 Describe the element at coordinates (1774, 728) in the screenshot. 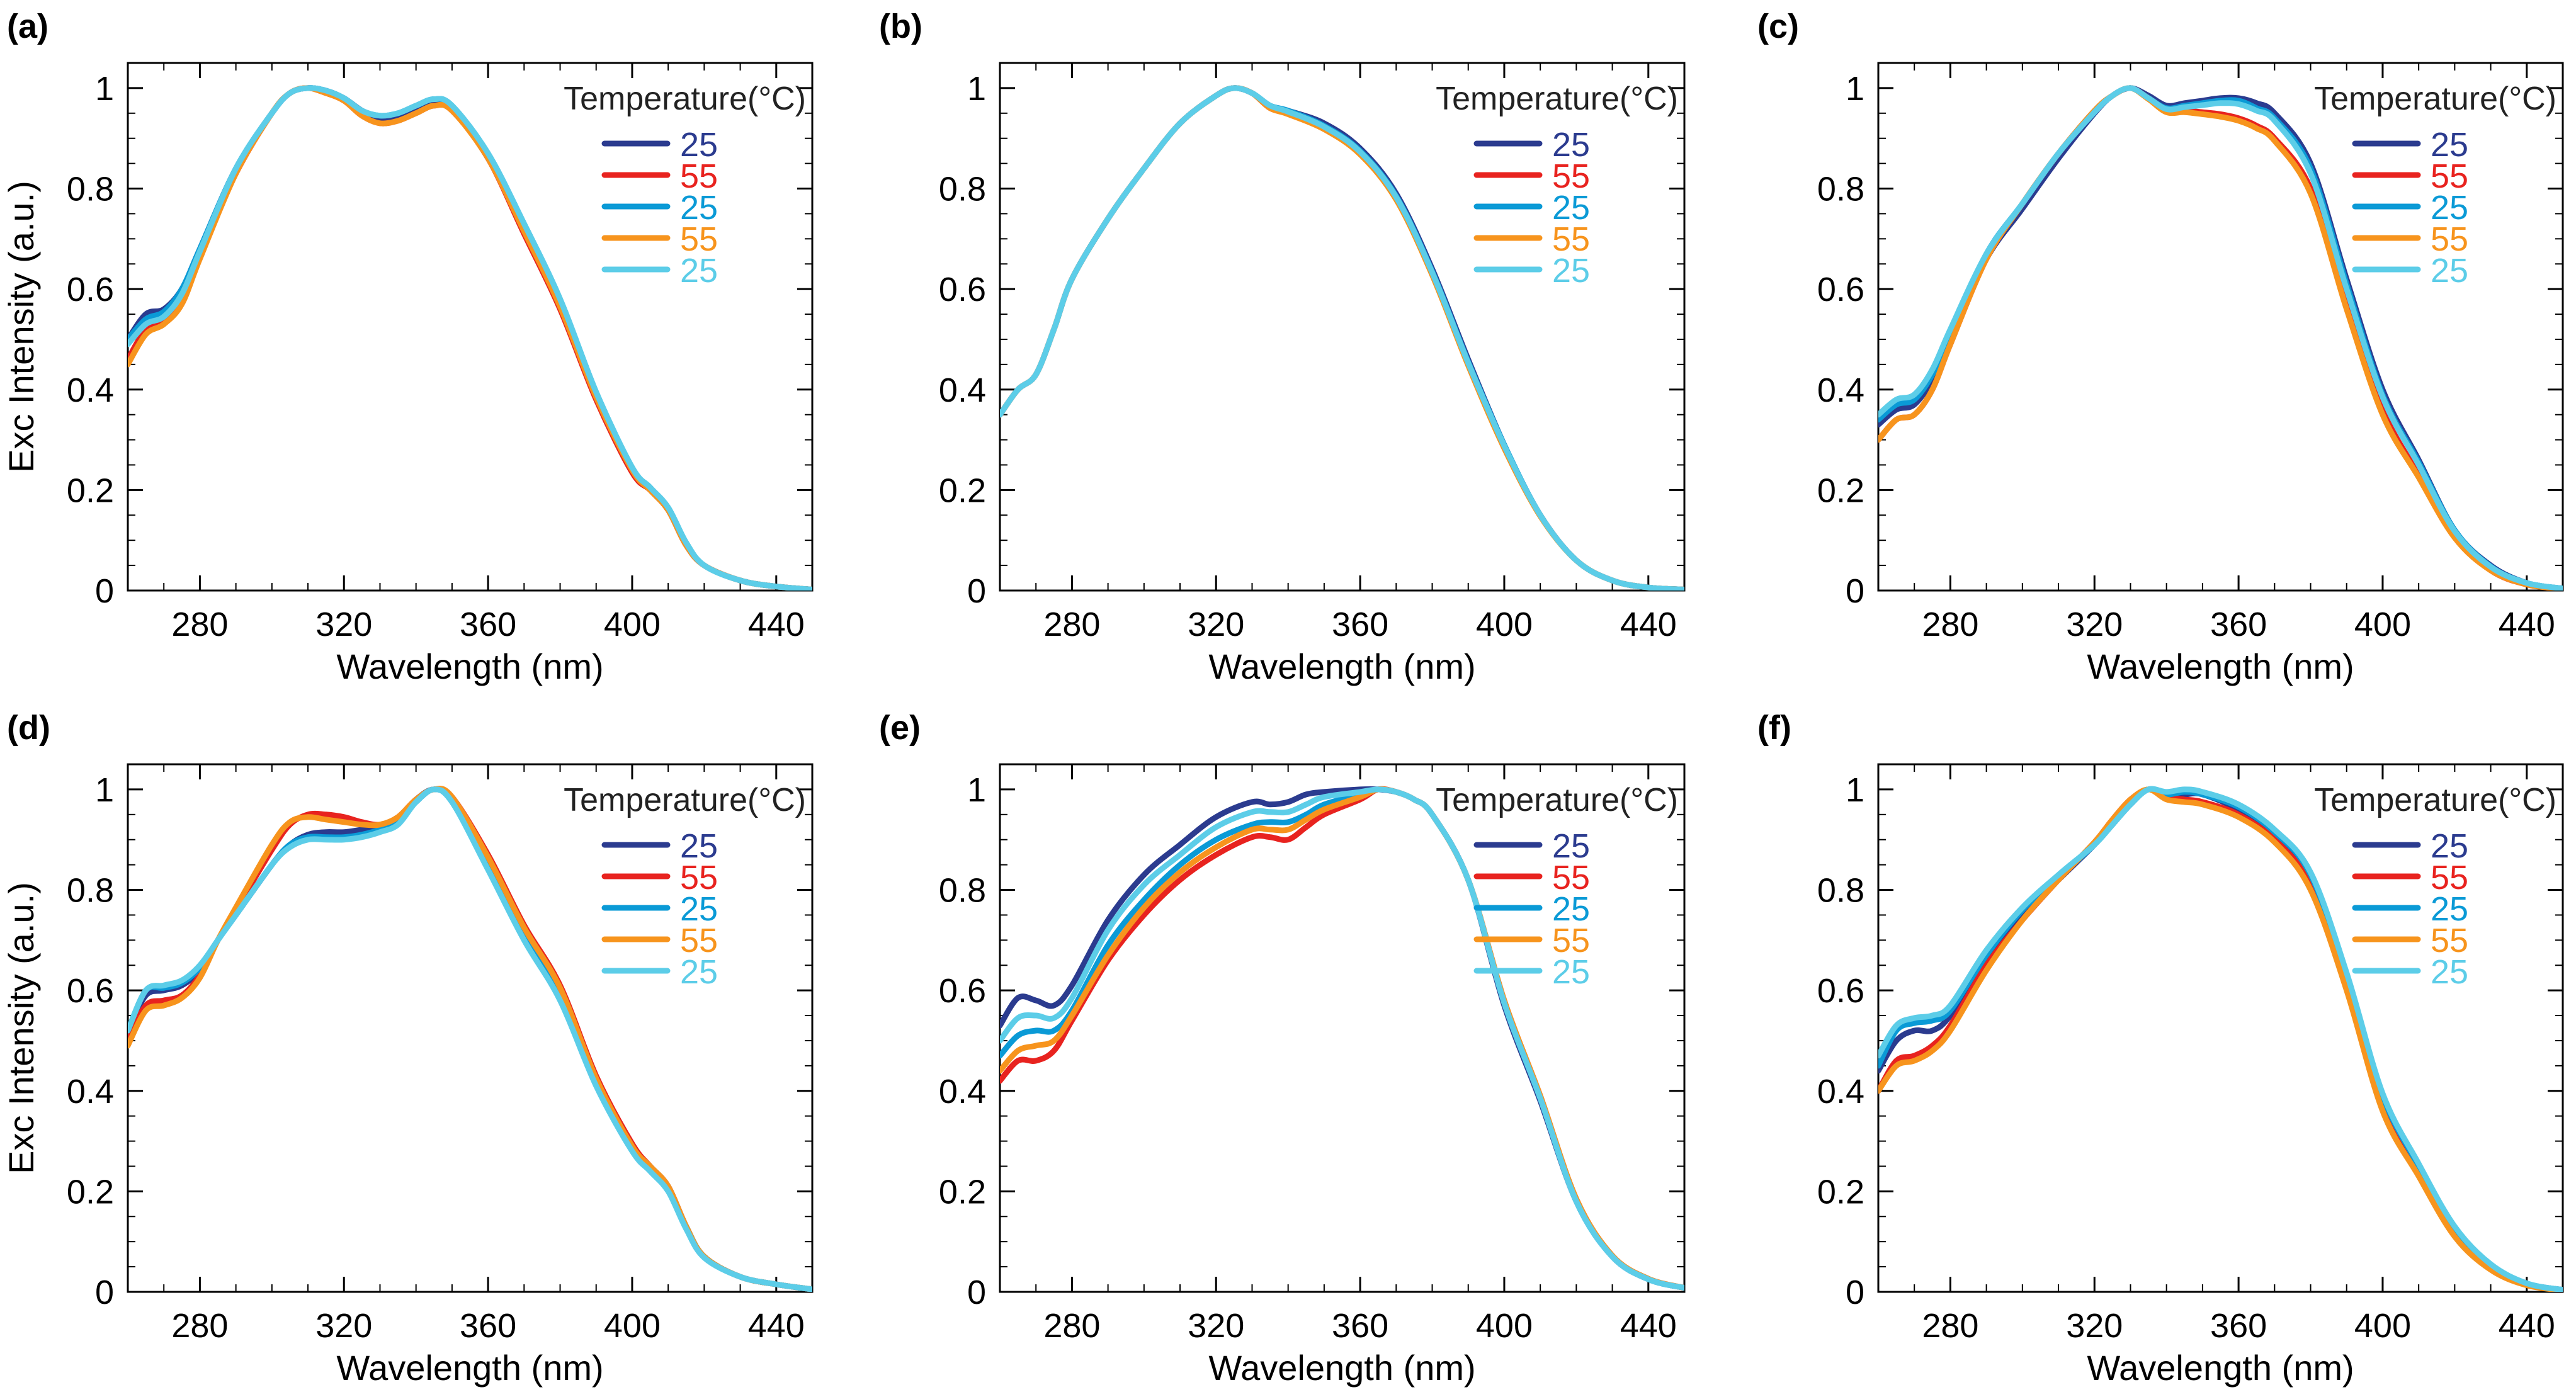

I see `panel-label: (f)` at that location.